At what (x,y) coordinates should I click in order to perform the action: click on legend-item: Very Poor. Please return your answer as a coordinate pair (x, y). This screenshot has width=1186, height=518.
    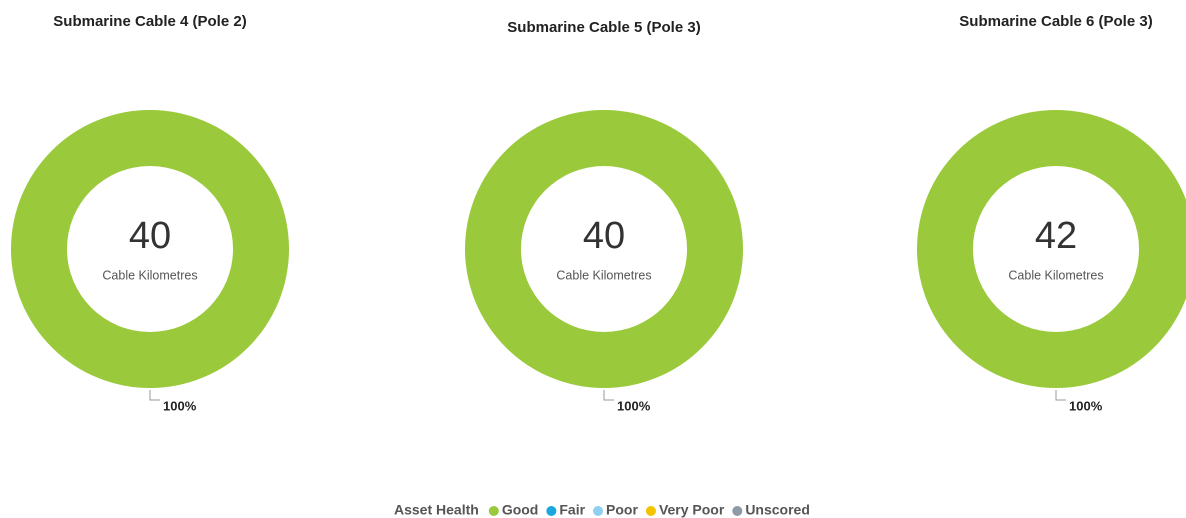
    Looking at the image, I should click on (692, 510).